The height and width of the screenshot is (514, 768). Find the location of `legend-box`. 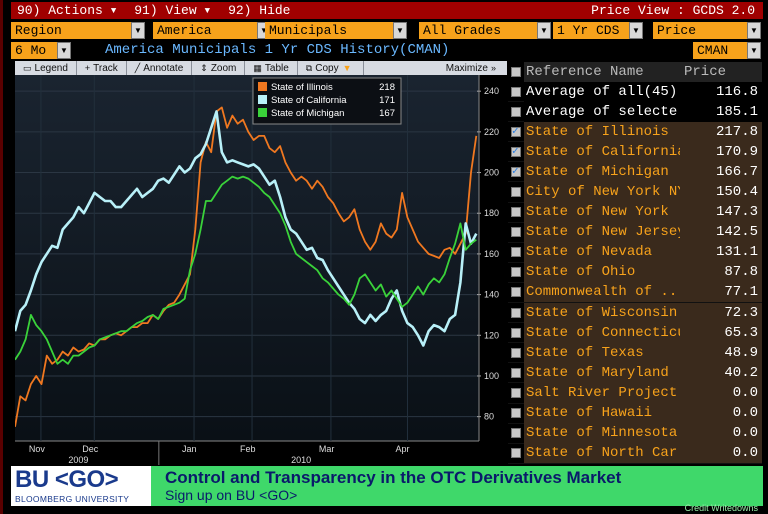

legend-box is located at coordinates (327, 101).